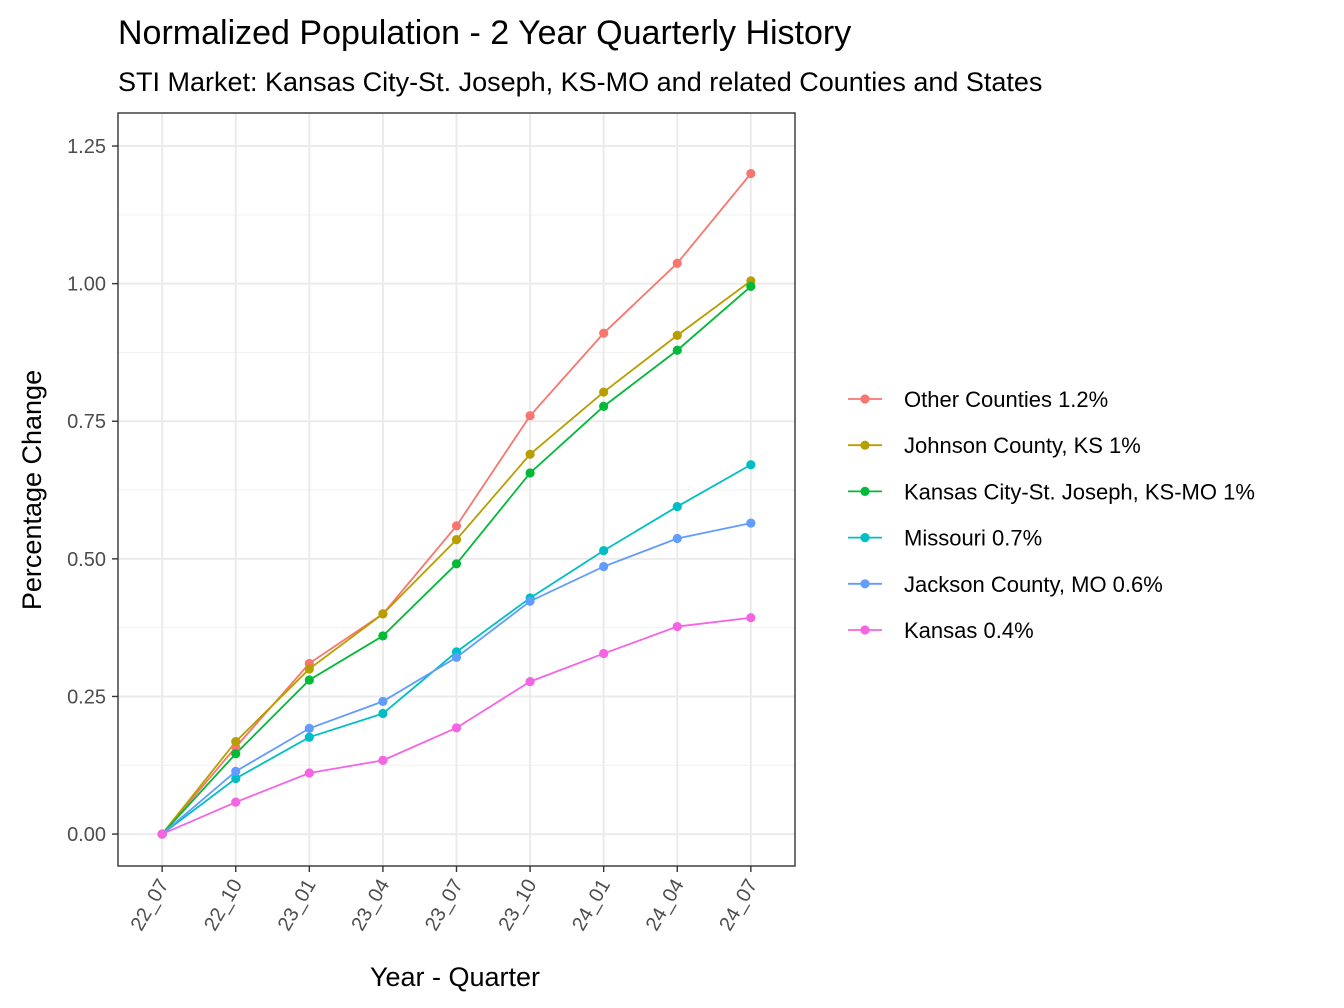 This screenshot has width=1344, height=1008. Describe the element at coordinates (86, 697) in the screenshot. I see `y-tick-label: 0.25` at that location.